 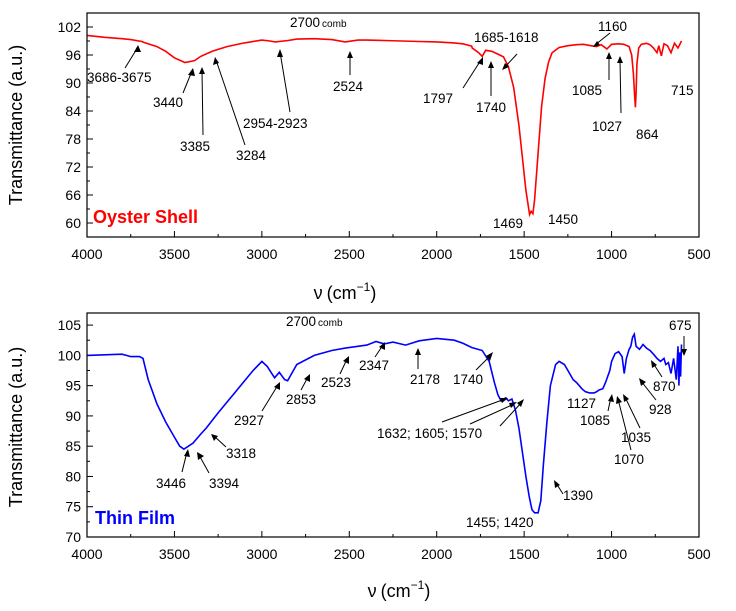 What do you see at coordinates (73, 507) in the screenshot?
I see `bottom-y-tick-label: 75` at bounding box center [73, 507].